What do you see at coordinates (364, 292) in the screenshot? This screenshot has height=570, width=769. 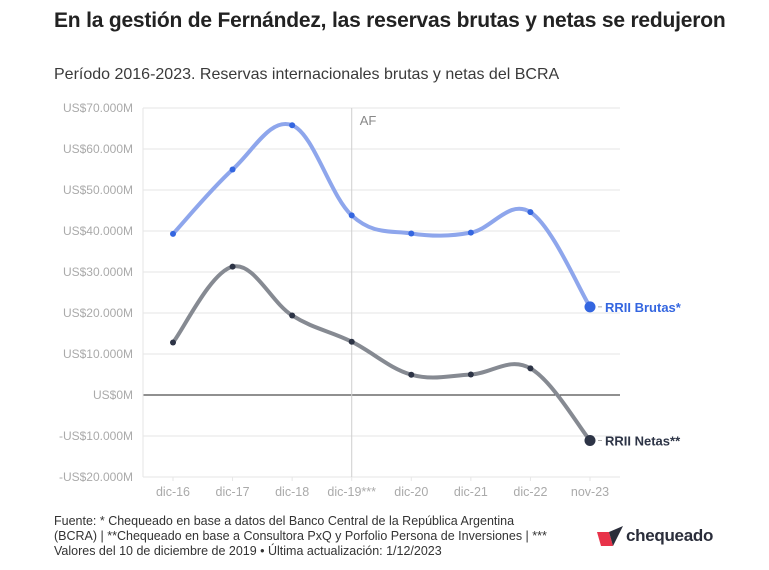 I see `annotation: AF` at bounding box center [364, 292].